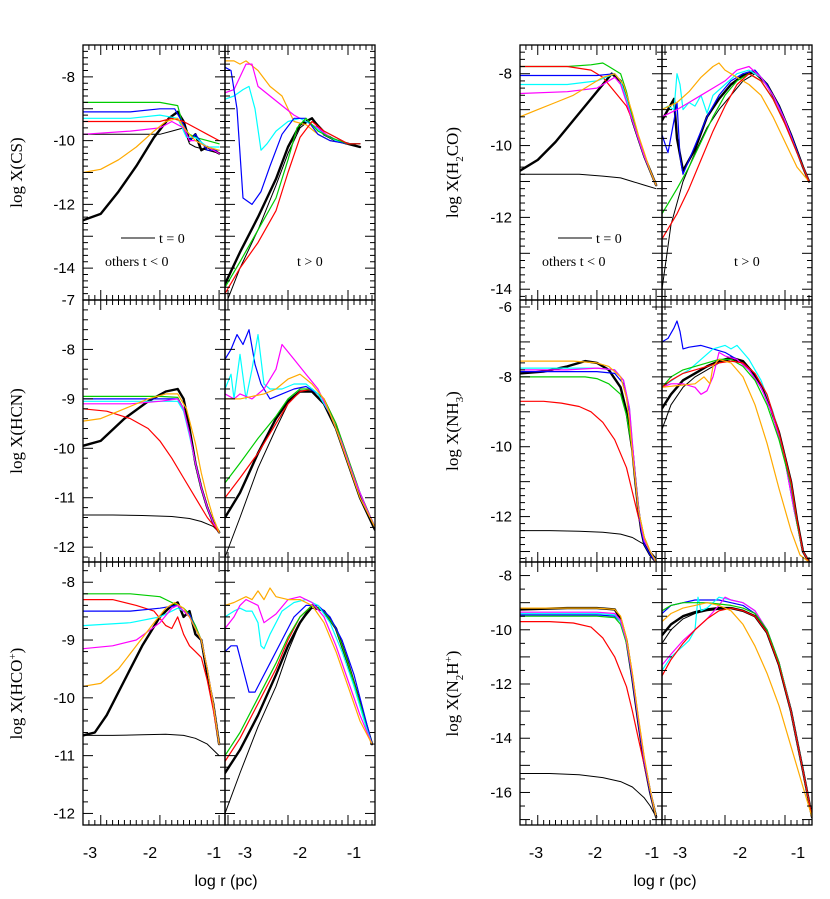  I want to click on x-axis-label-right: log r (pc), so click(664, 881).